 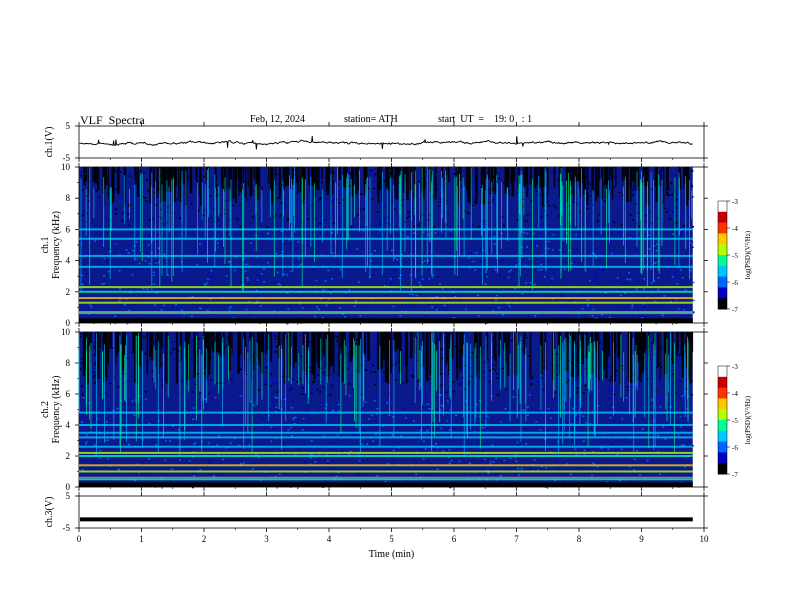 I want to click on colorbar-segment, so click(x=722, y=271).